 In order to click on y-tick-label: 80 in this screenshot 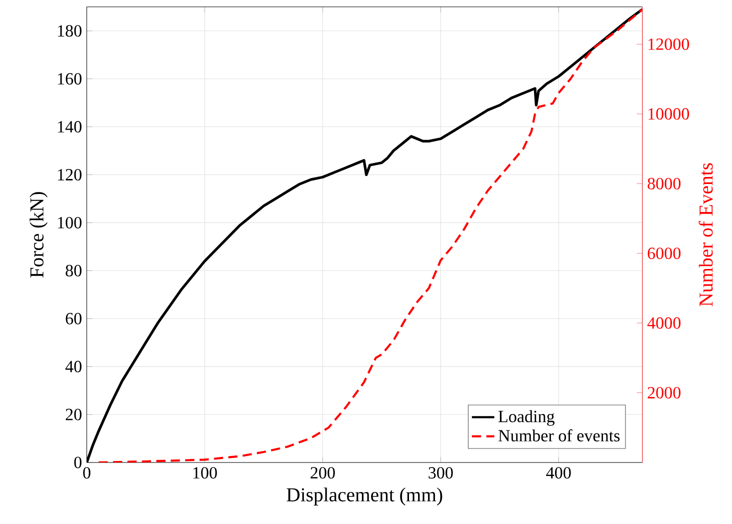, I will do `click(74, 270)`.